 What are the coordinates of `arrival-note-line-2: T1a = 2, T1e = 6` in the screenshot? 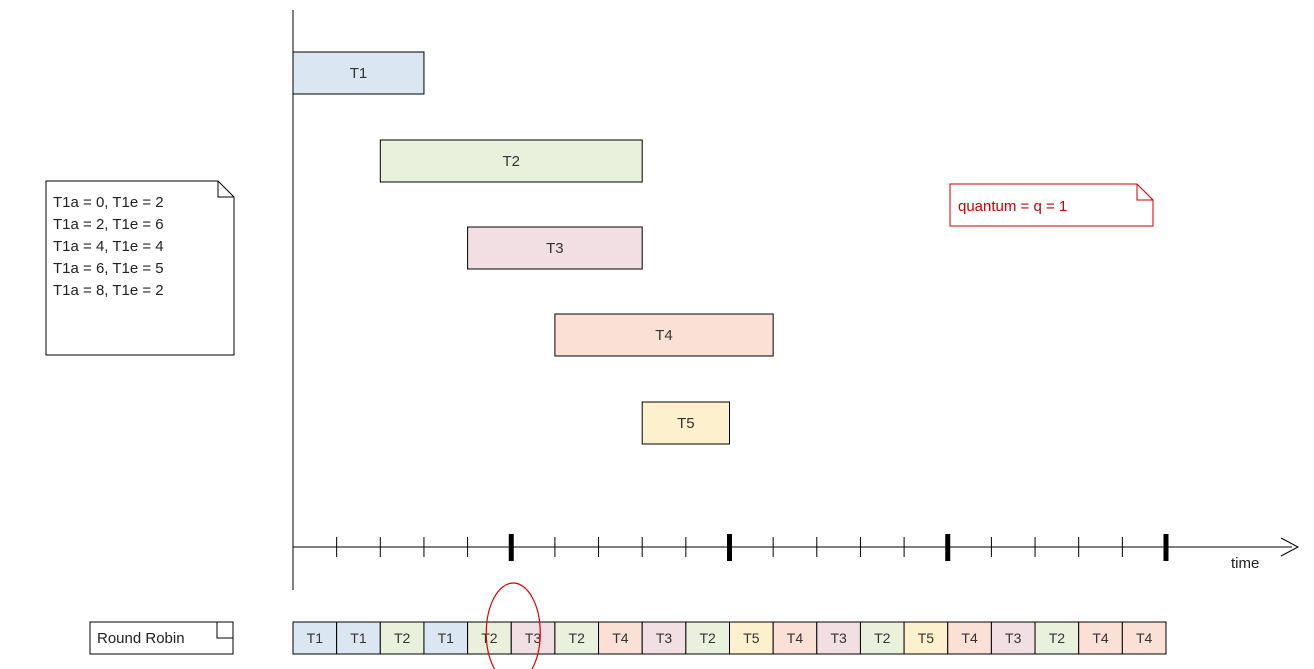 It's located at (108, 224).